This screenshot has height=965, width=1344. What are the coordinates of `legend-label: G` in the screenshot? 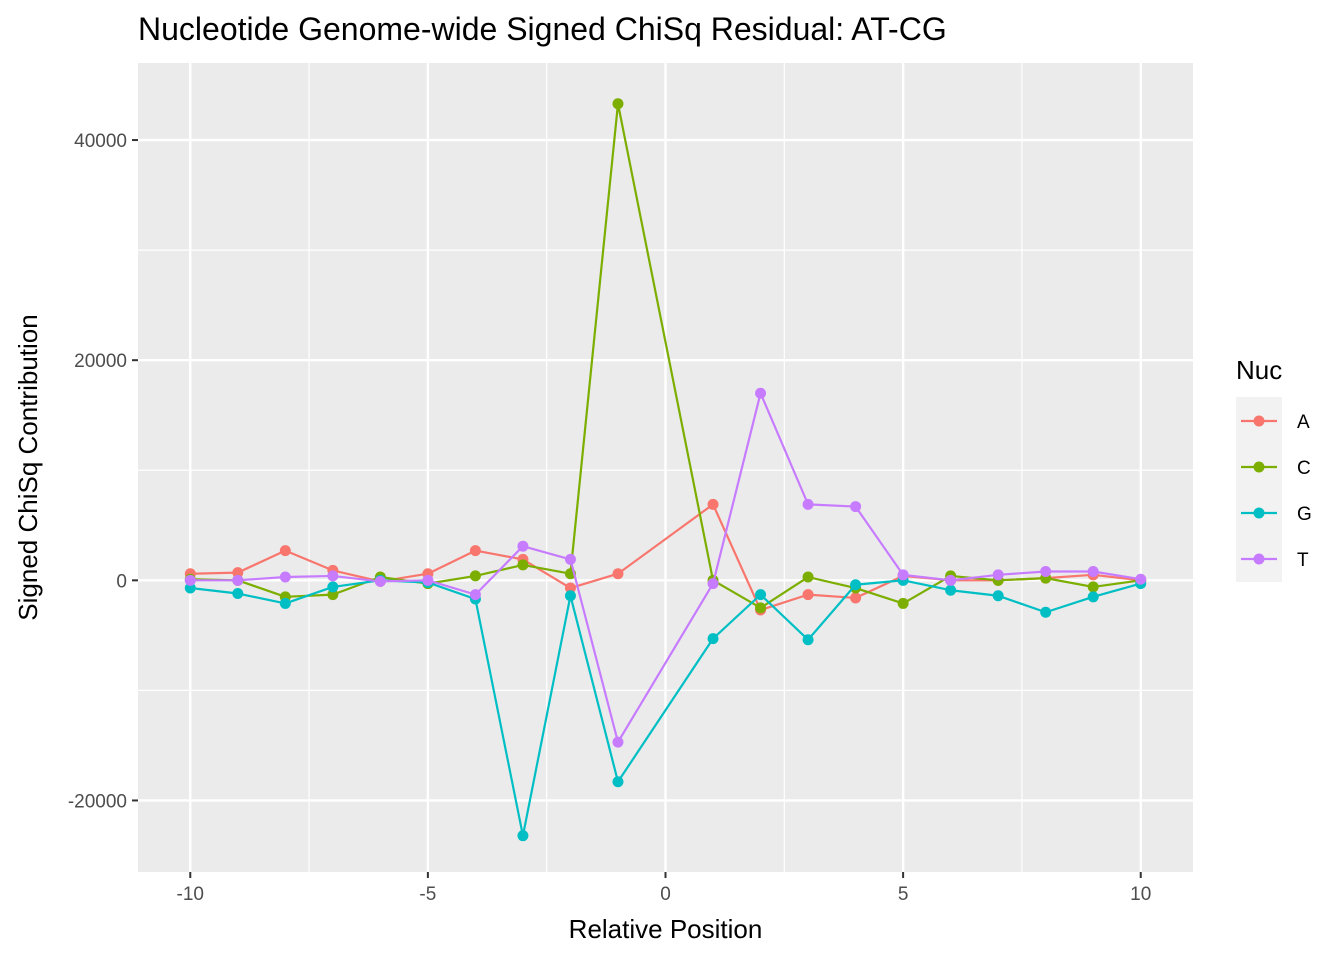 It's located at (1304, 514).